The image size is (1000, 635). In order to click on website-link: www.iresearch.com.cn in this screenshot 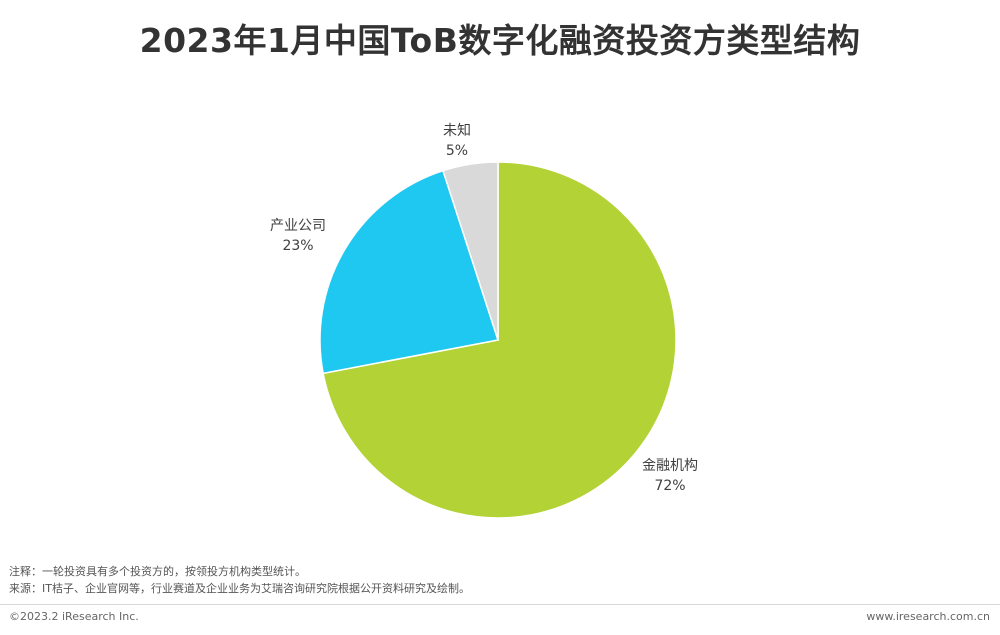, I will do `click(928, 616)`.